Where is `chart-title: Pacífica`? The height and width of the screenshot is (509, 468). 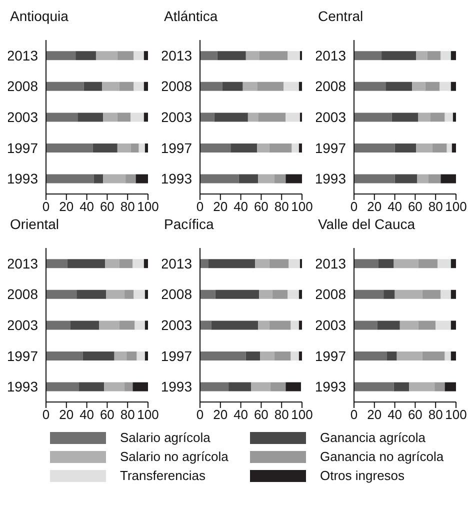 chart-title: Pacífica is located at coordinates (189, 225).